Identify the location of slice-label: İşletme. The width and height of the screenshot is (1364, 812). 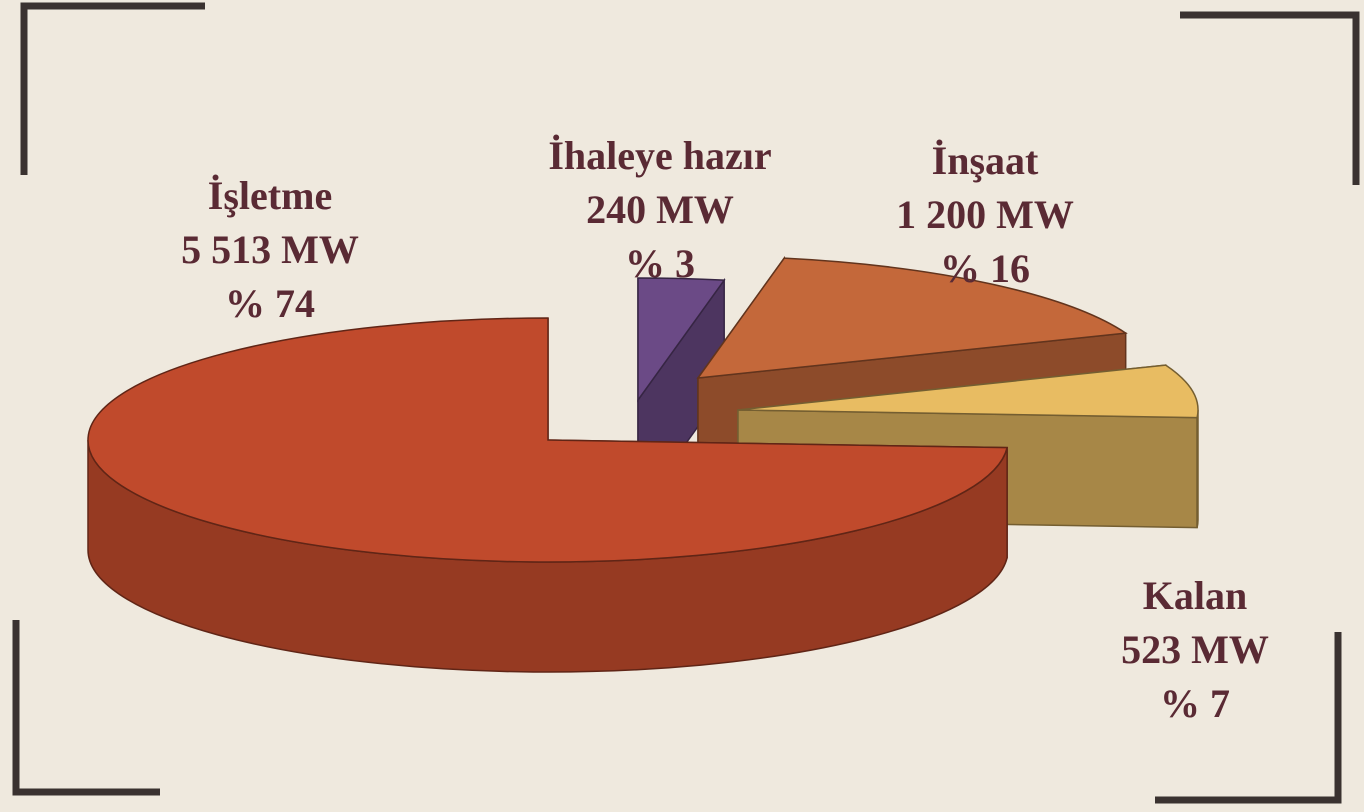
(270, 195).